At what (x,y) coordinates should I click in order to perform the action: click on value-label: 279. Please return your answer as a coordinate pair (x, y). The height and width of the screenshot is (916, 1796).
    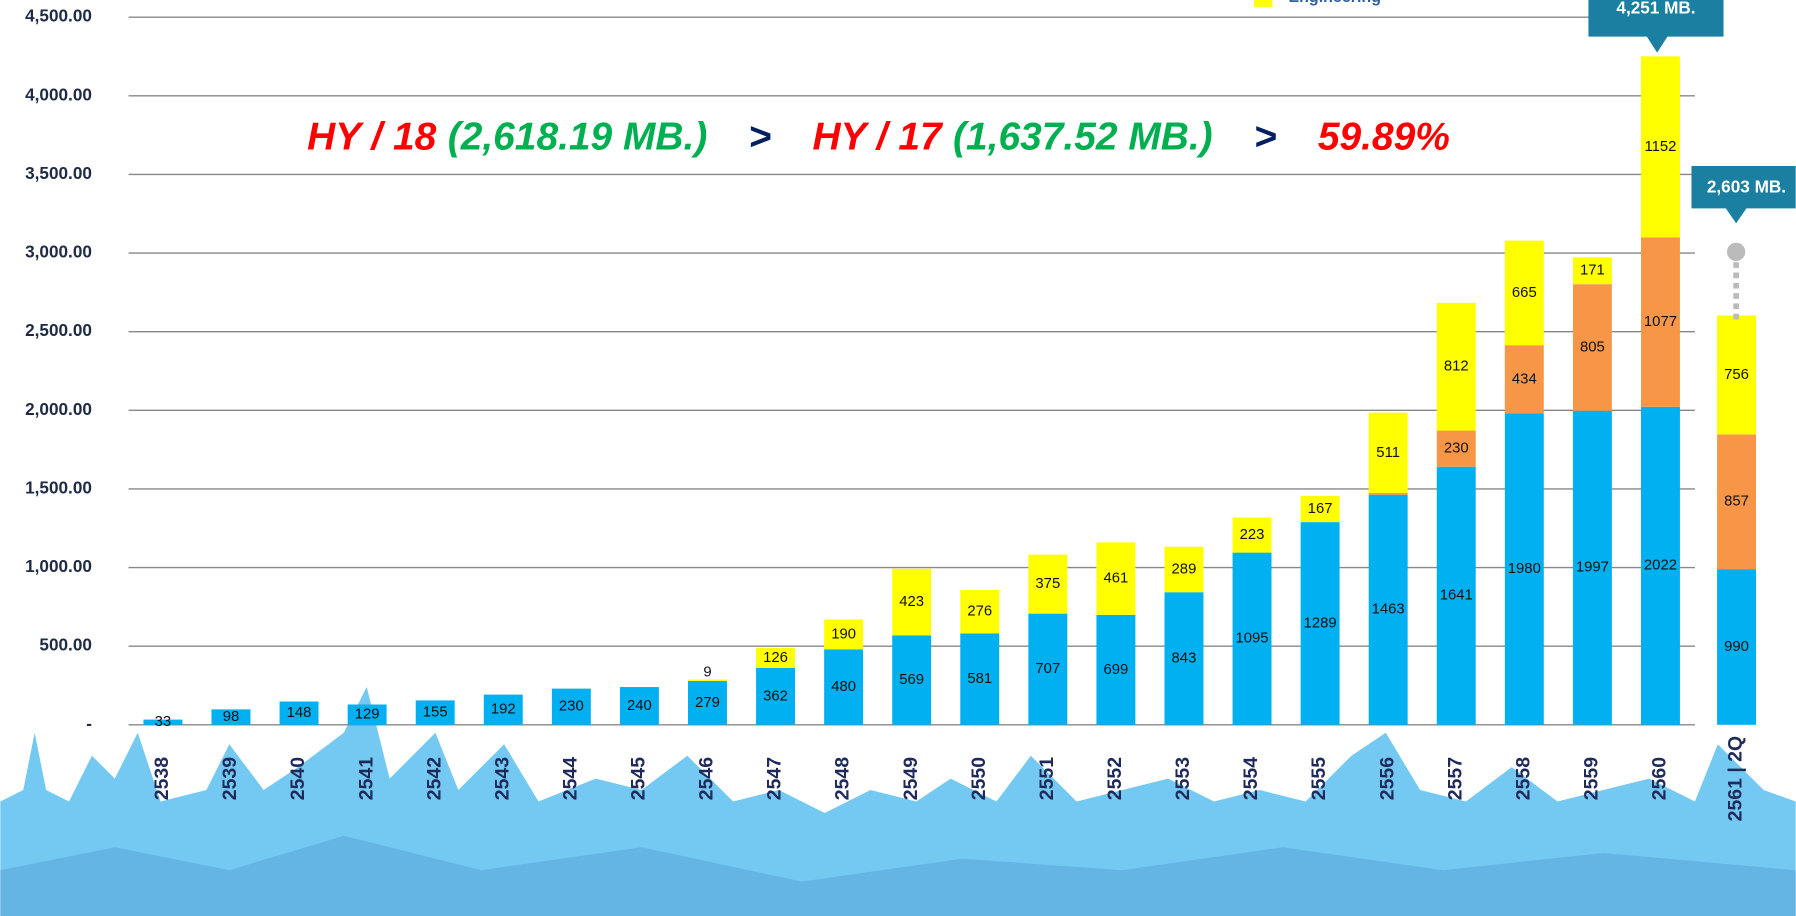
    Looking at the image, I should click on (707, 703).